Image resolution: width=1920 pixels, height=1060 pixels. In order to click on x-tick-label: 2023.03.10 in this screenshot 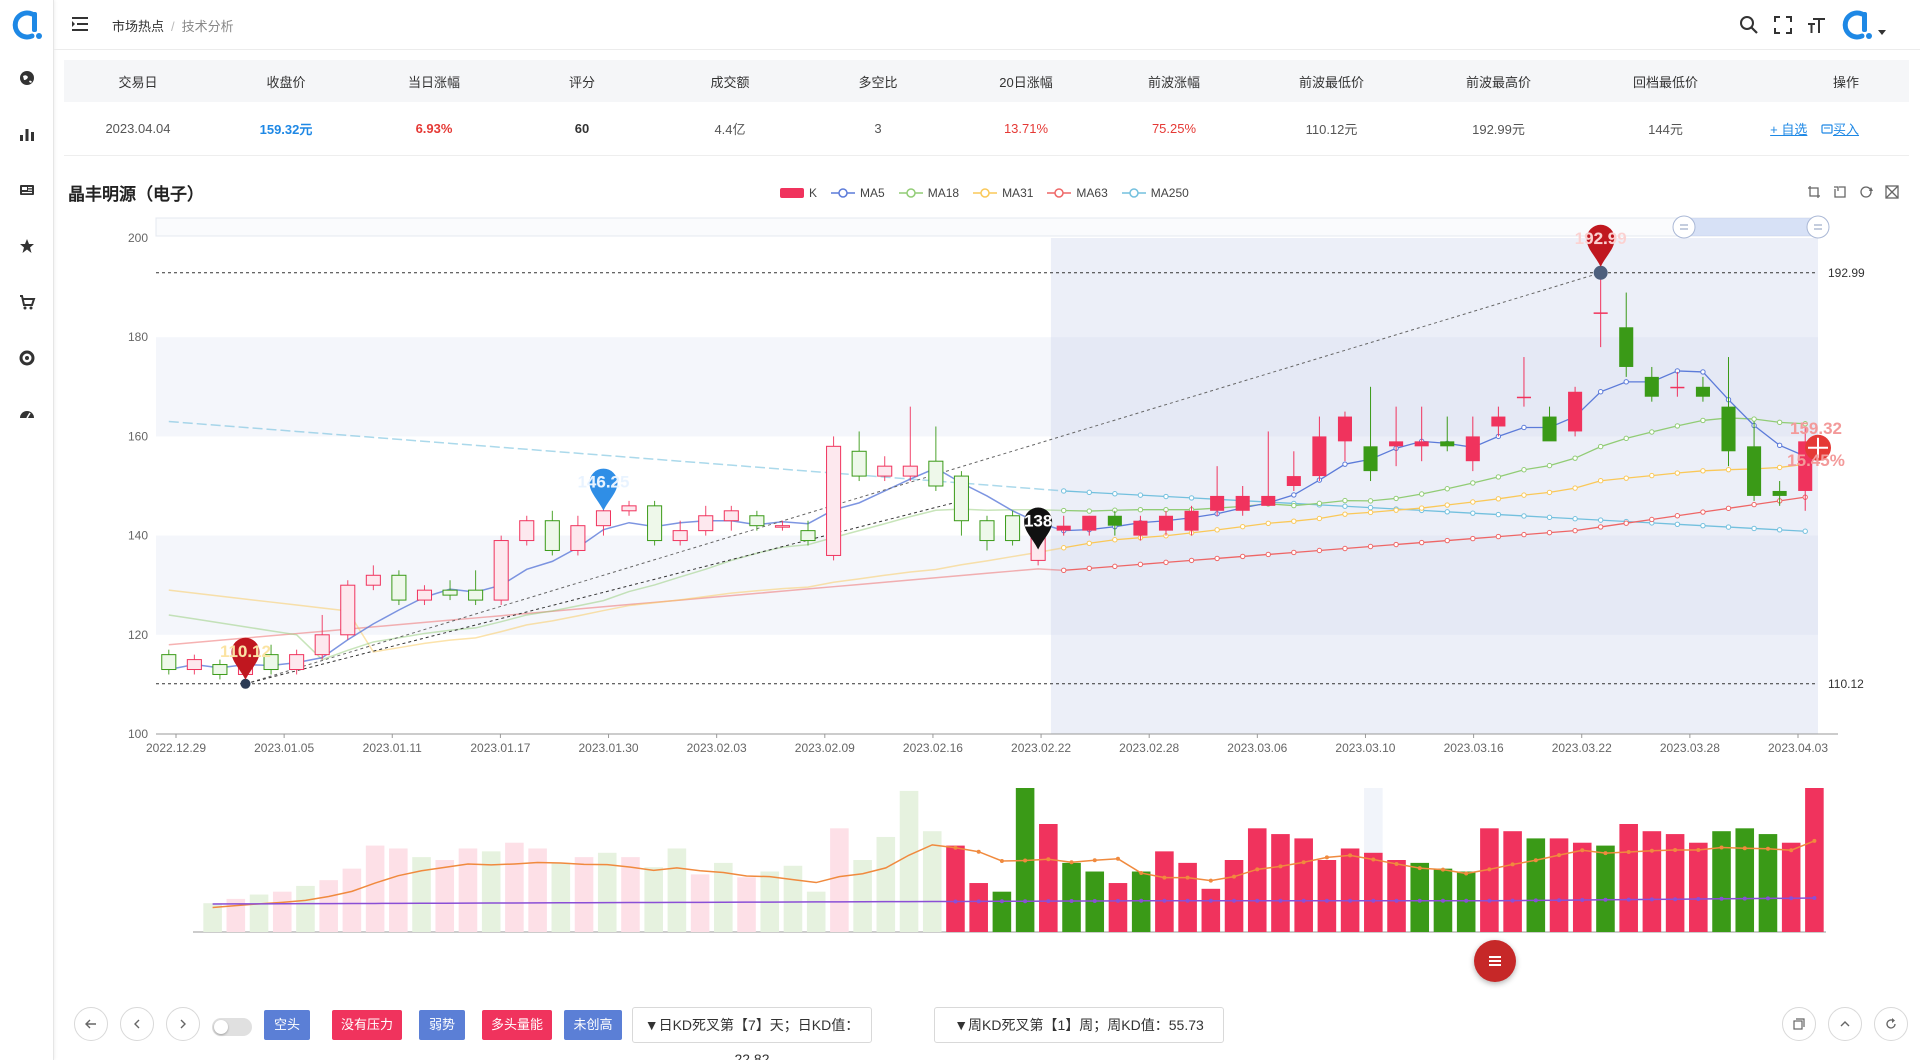, I will do `click(1365, 748)`.